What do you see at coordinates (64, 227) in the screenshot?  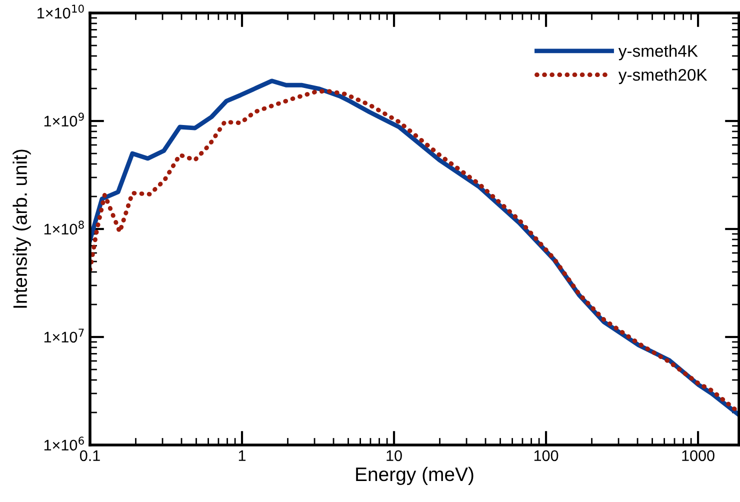 I see `y-tick-label: 1×10$^{8}$` at bounding box center [64, 227].